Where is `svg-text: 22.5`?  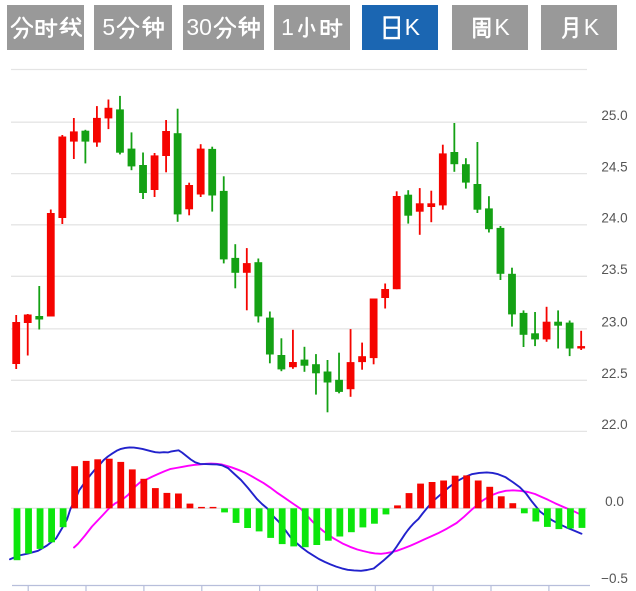 svg-text: 22.5 is located at coordinates (614, 373).